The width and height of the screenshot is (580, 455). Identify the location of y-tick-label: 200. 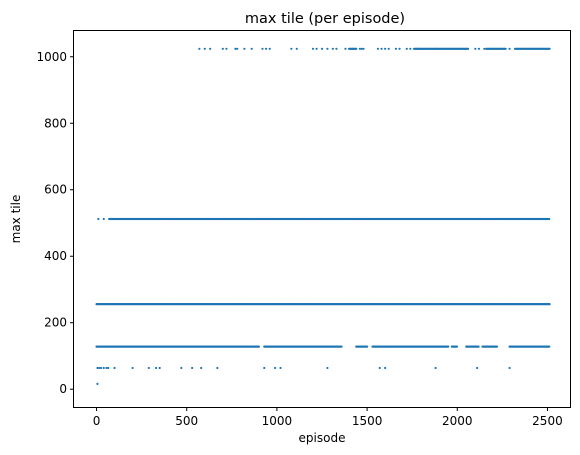
(55, 323).